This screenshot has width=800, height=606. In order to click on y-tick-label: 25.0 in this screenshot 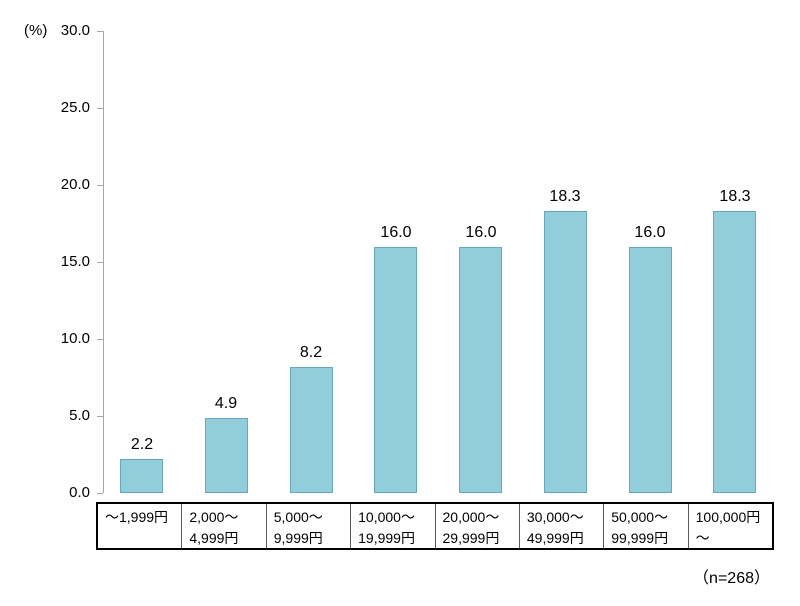, I will do `click(75, 107)`.